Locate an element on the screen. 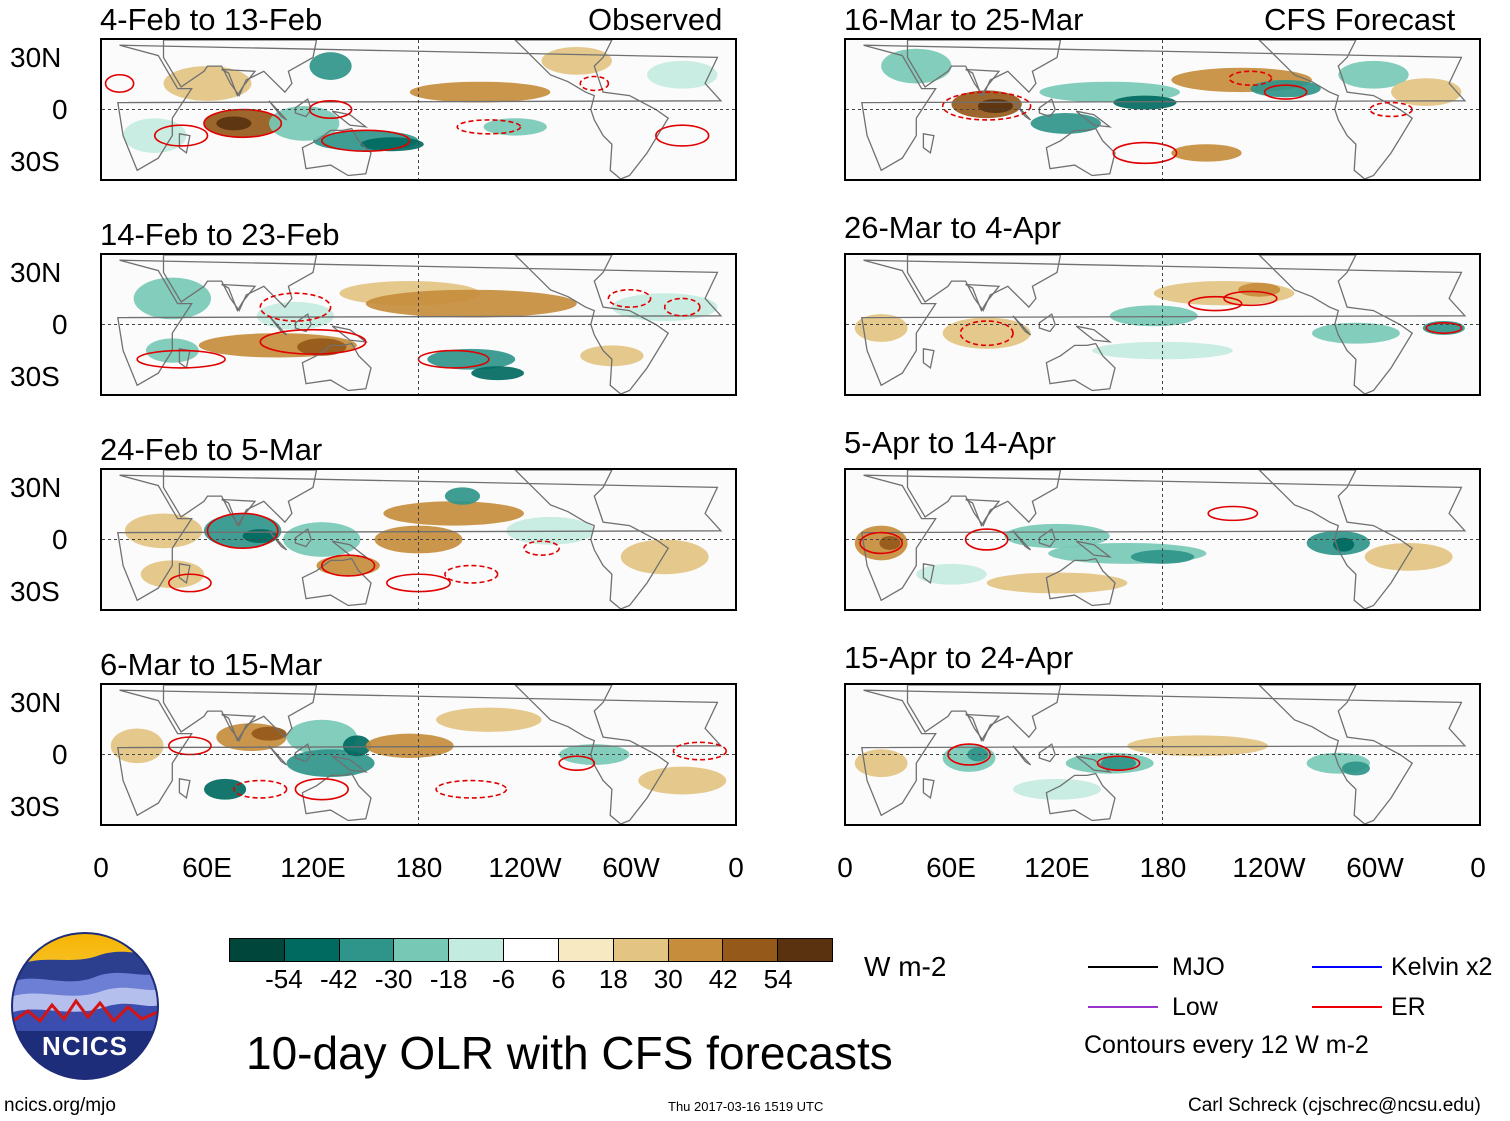 The height and width of the screenshot is (1121, 1510). logo-text: NCICS is located at coordinates (85, 1046).